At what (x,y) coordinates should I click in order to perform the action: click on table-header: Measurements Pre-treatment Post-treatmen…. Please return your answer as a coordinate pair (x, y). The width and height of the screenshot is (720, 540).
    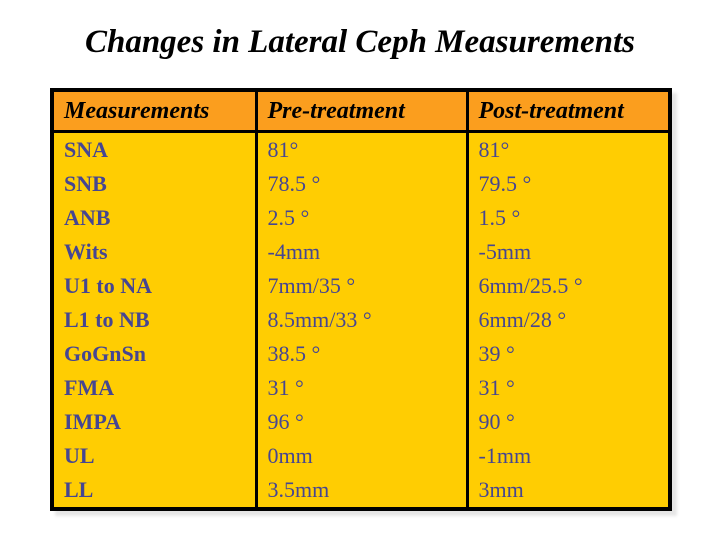
    Looking at the image, I should click on (361, 111).